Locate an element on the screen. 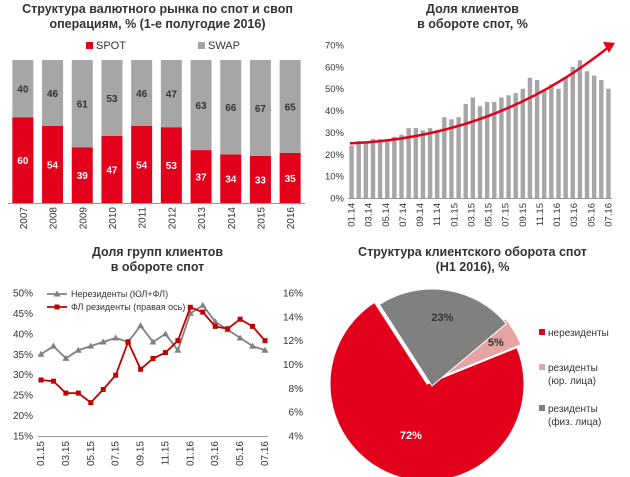 The height and width of the screenshot is (477, 630). client-share-title-line1: Доля клиентов is located at coordinates (472, 9).